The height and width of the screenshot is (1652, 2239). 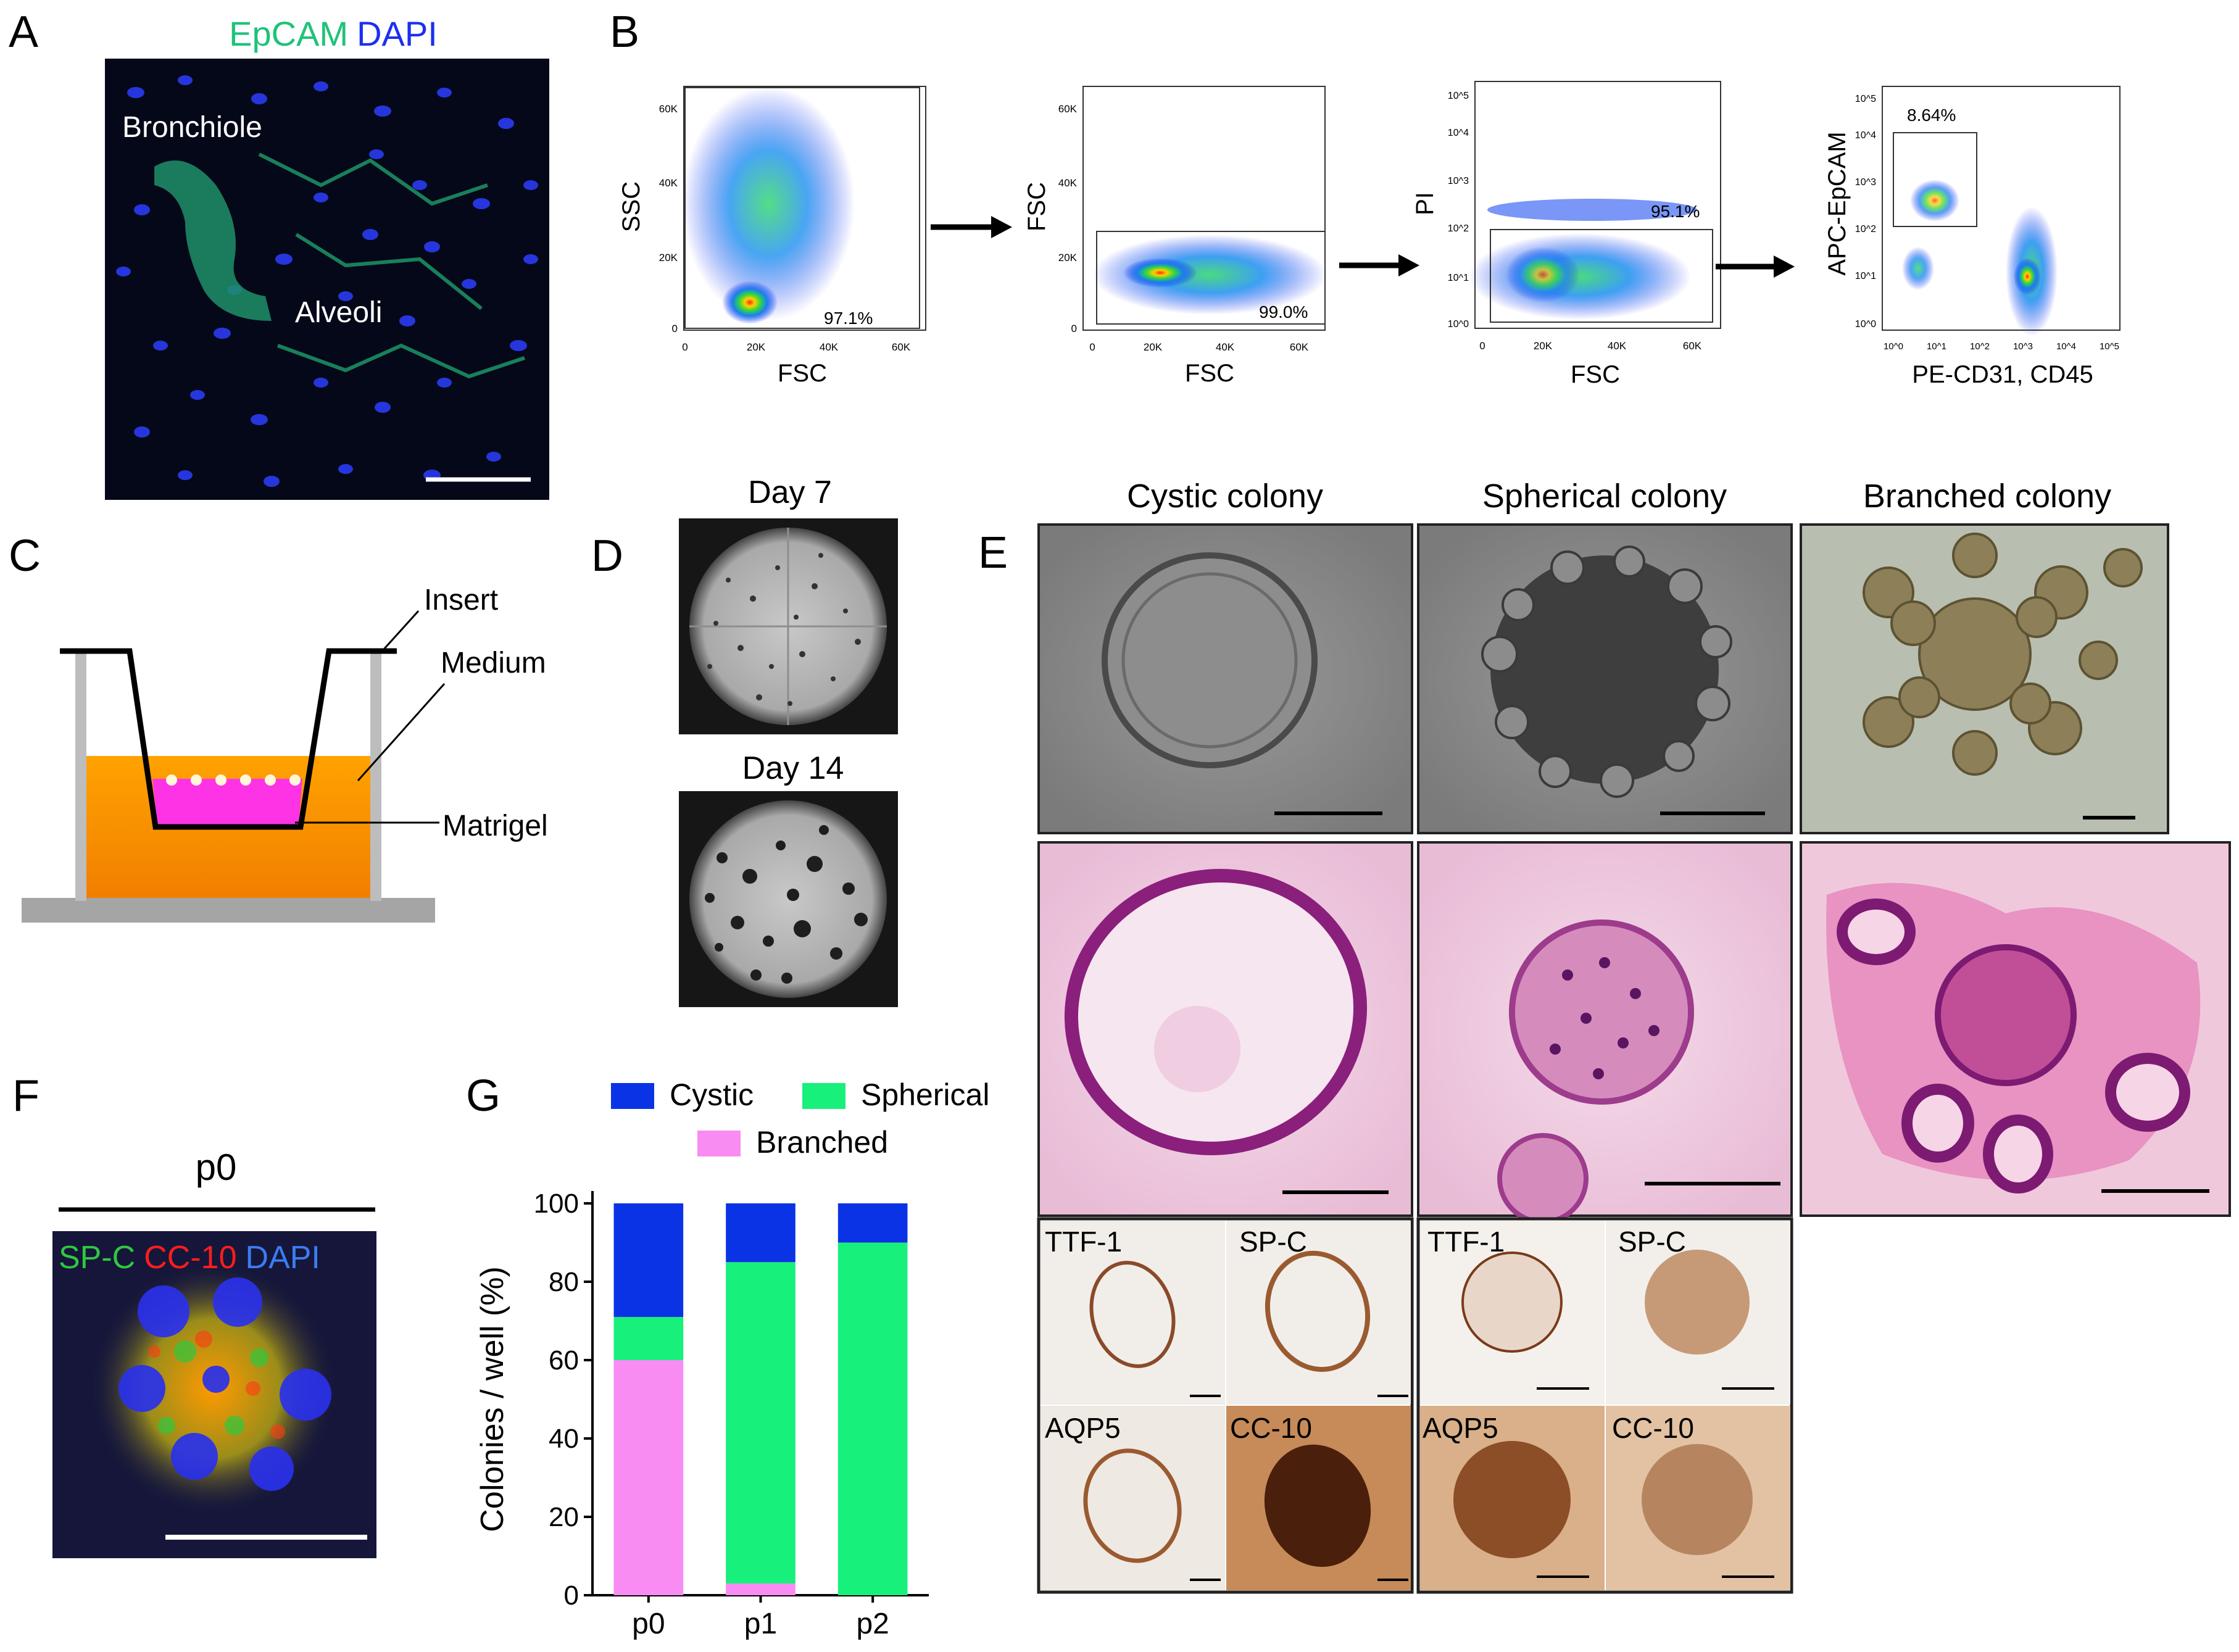 What do you see at coordinates (2006, 1015) in the screenshot?
I see `branched-section-core` at bounding box center [2006, 1015].